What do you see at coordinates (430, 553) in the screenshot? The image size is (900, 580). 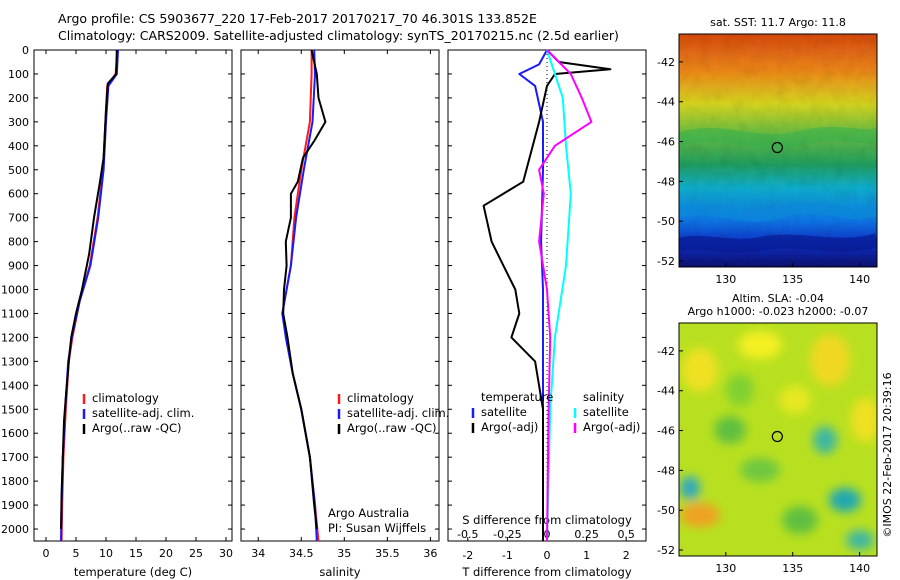 I see `x-tick-label: 36` at bounding box center [430, 553].